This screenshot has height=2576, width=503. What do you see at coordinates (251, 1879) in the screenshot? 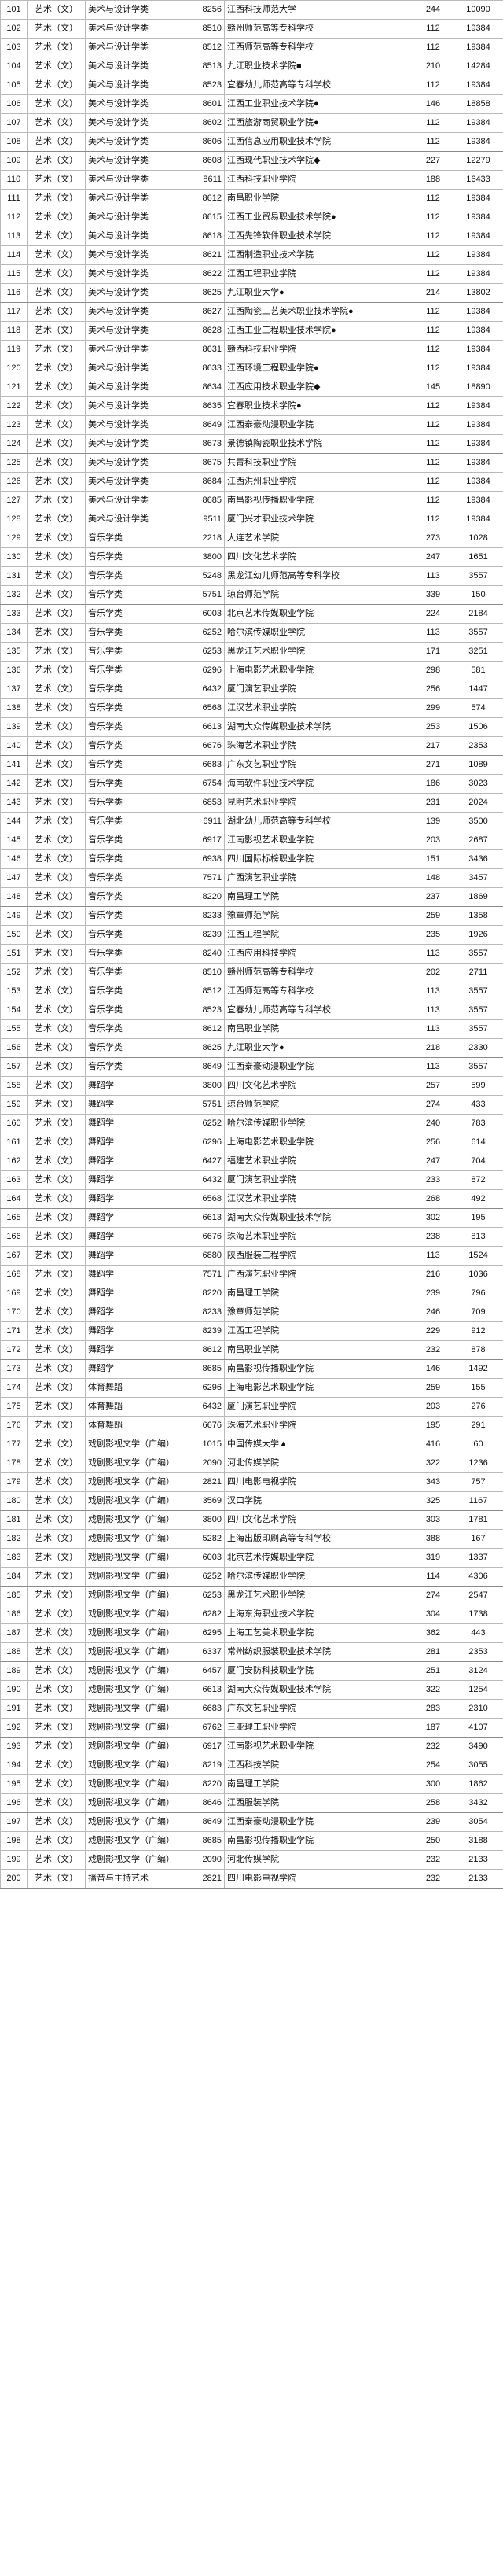
I see `table-row: 200 艺术（文） 播音与主持艺术 2821 四川电影电视学院 232 2133` at bounding box center [251, 1879].